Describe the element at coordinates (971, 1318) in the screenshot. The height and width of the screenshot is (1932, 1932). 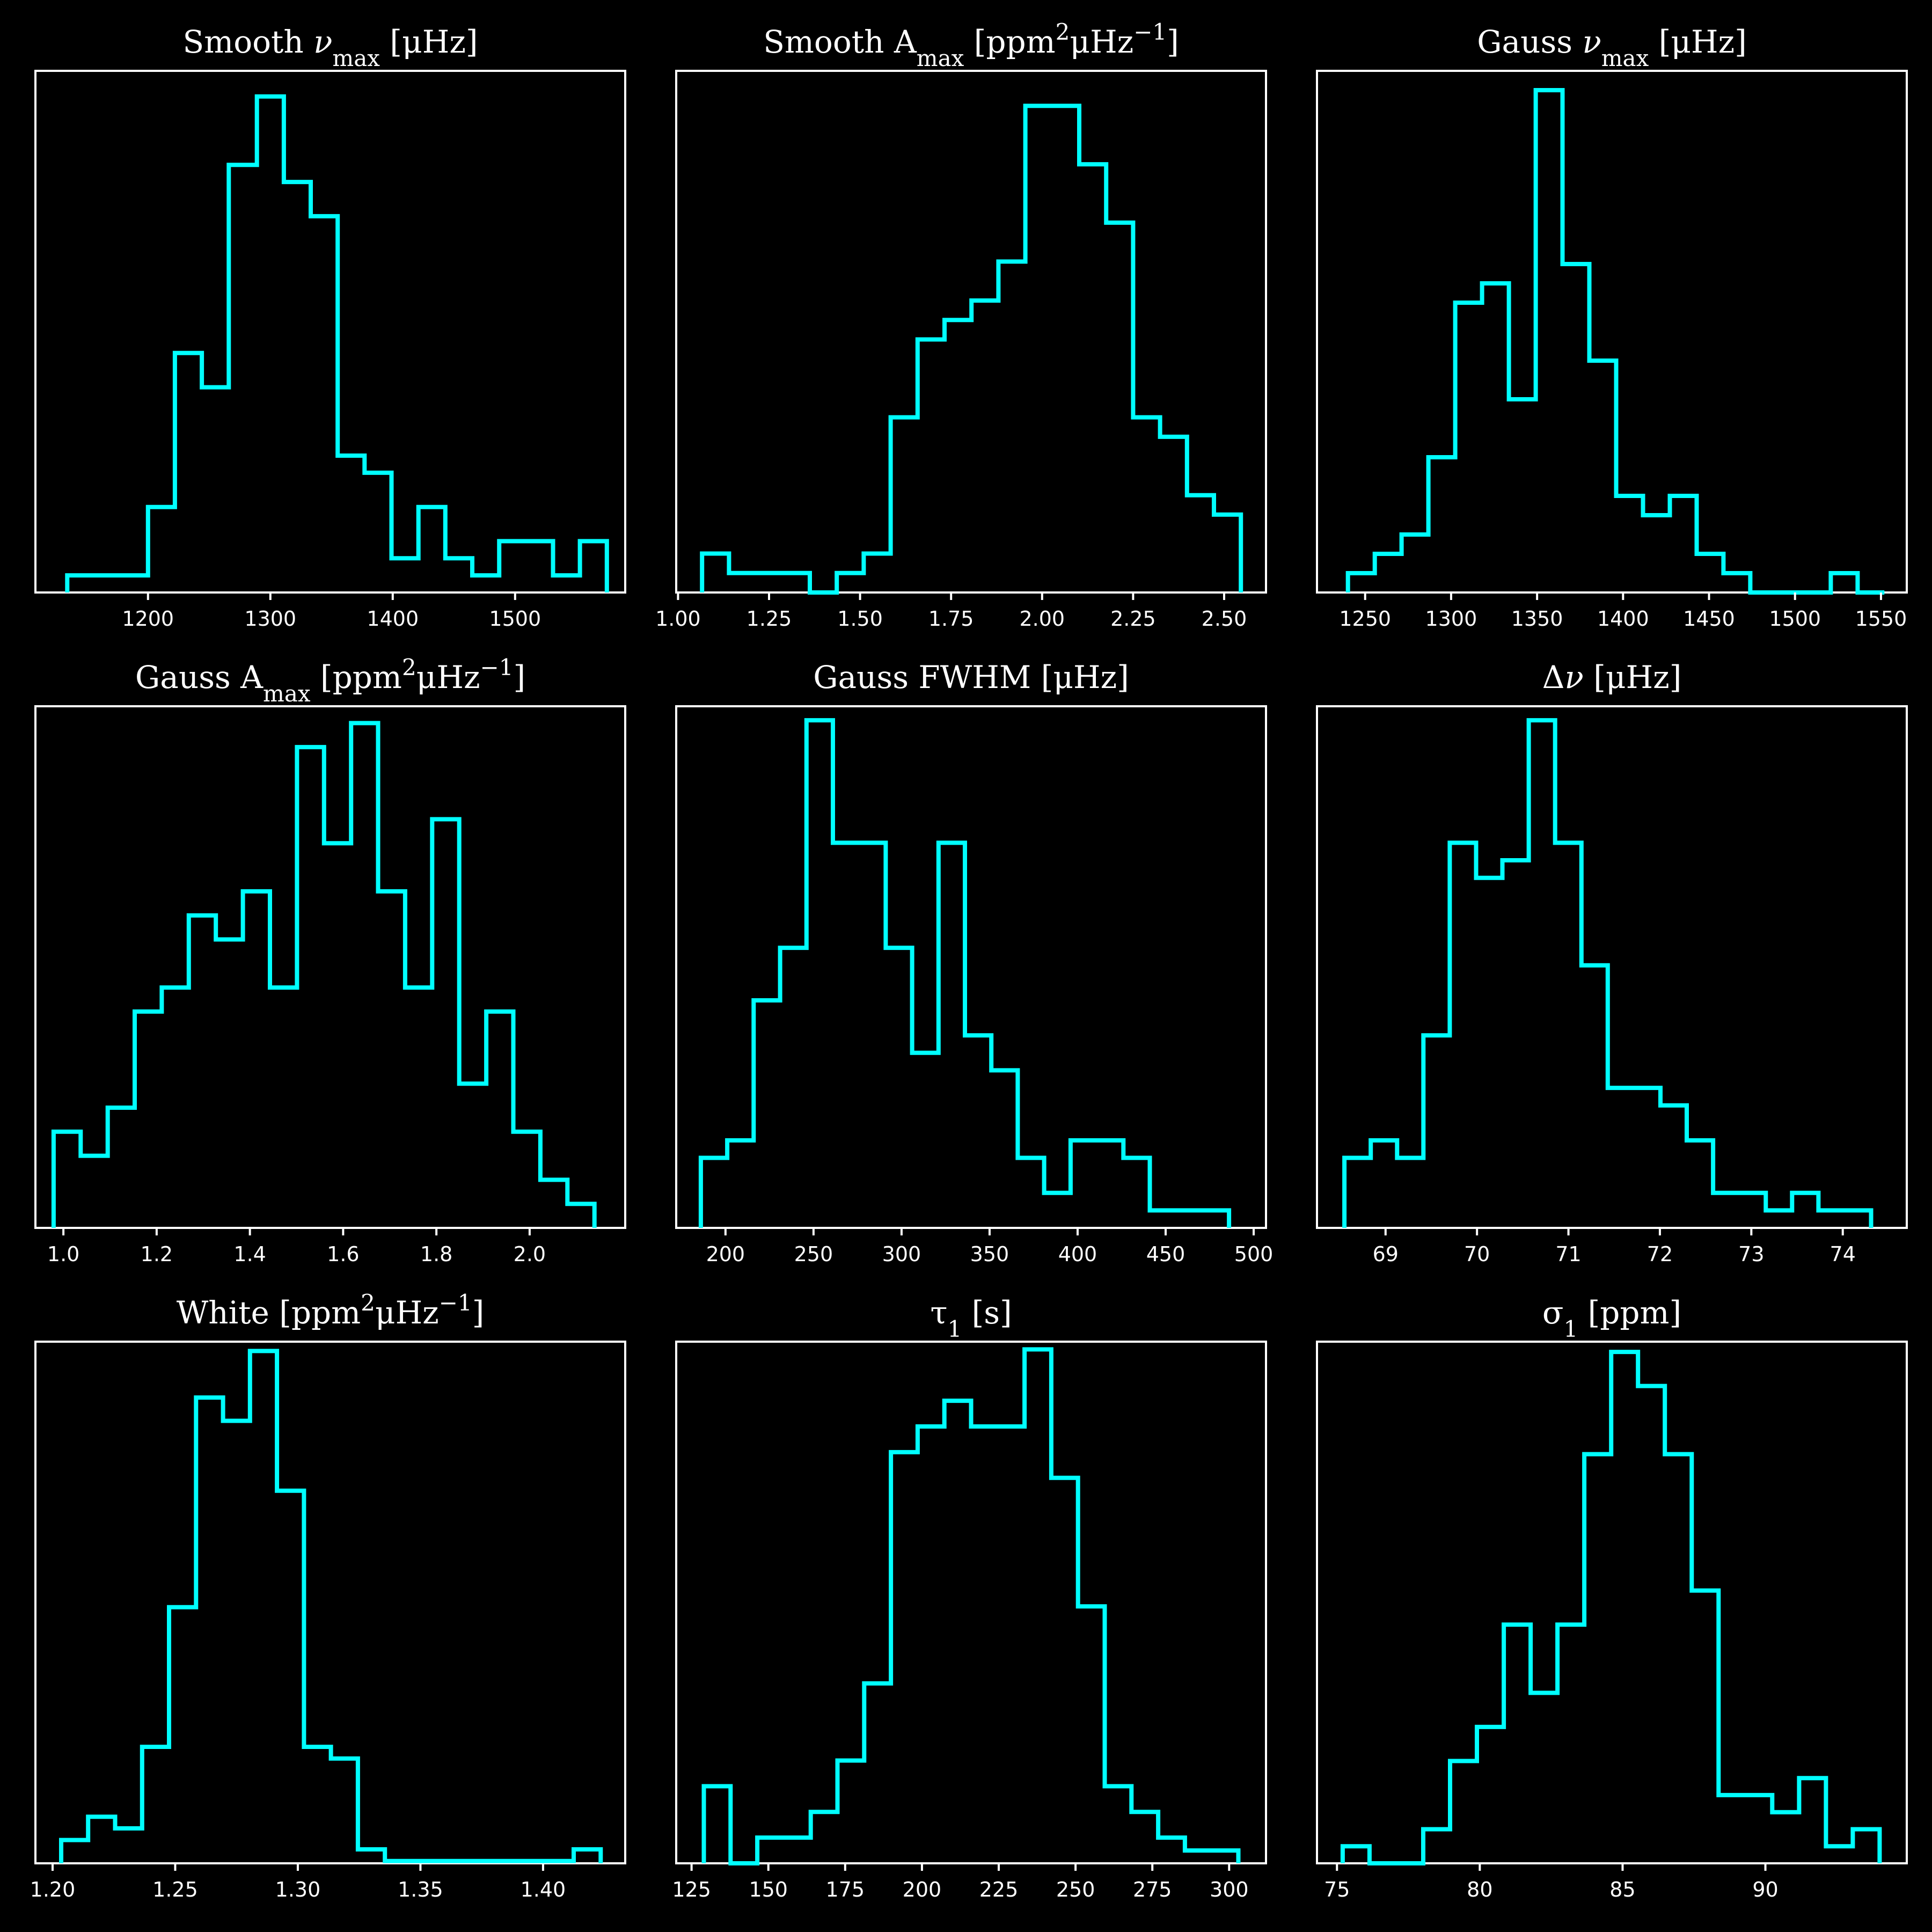
I see `panel-title-tau1: τ1 [s]` at that location.